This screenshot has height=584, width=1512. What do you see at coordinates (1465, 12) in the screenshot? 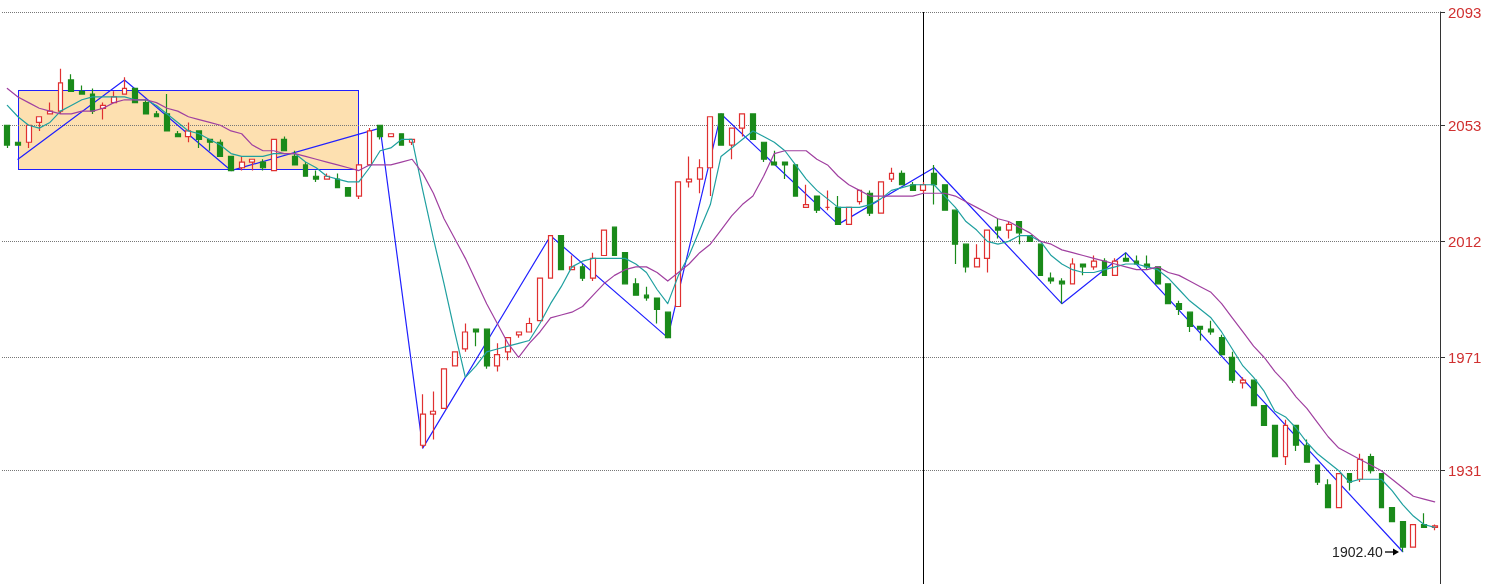
I see `y-tick-label: 2093` at bounding box center [1465, 12].